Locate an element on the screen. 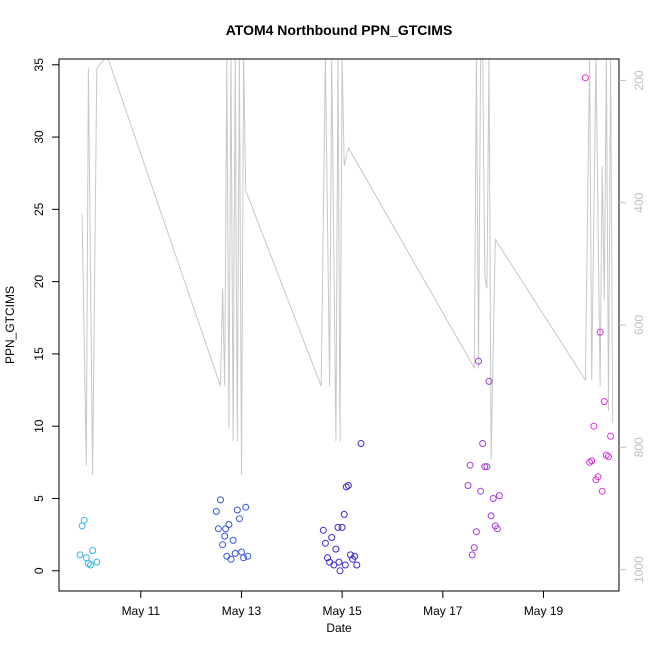 Image resolution: width=650 pixels, height=650 pixels. x-tick-label: May 13 is located at coordinates (242, 611).